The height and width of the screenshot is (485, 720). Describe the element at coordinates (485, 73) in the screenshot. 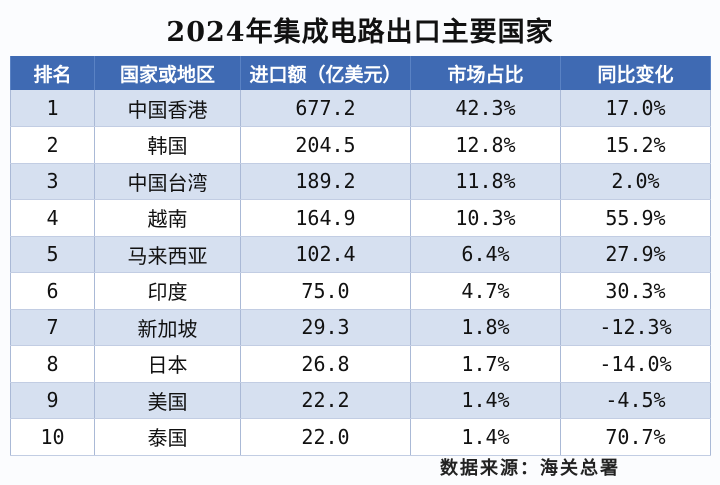

I see `header-share: 市场占比` at that location.